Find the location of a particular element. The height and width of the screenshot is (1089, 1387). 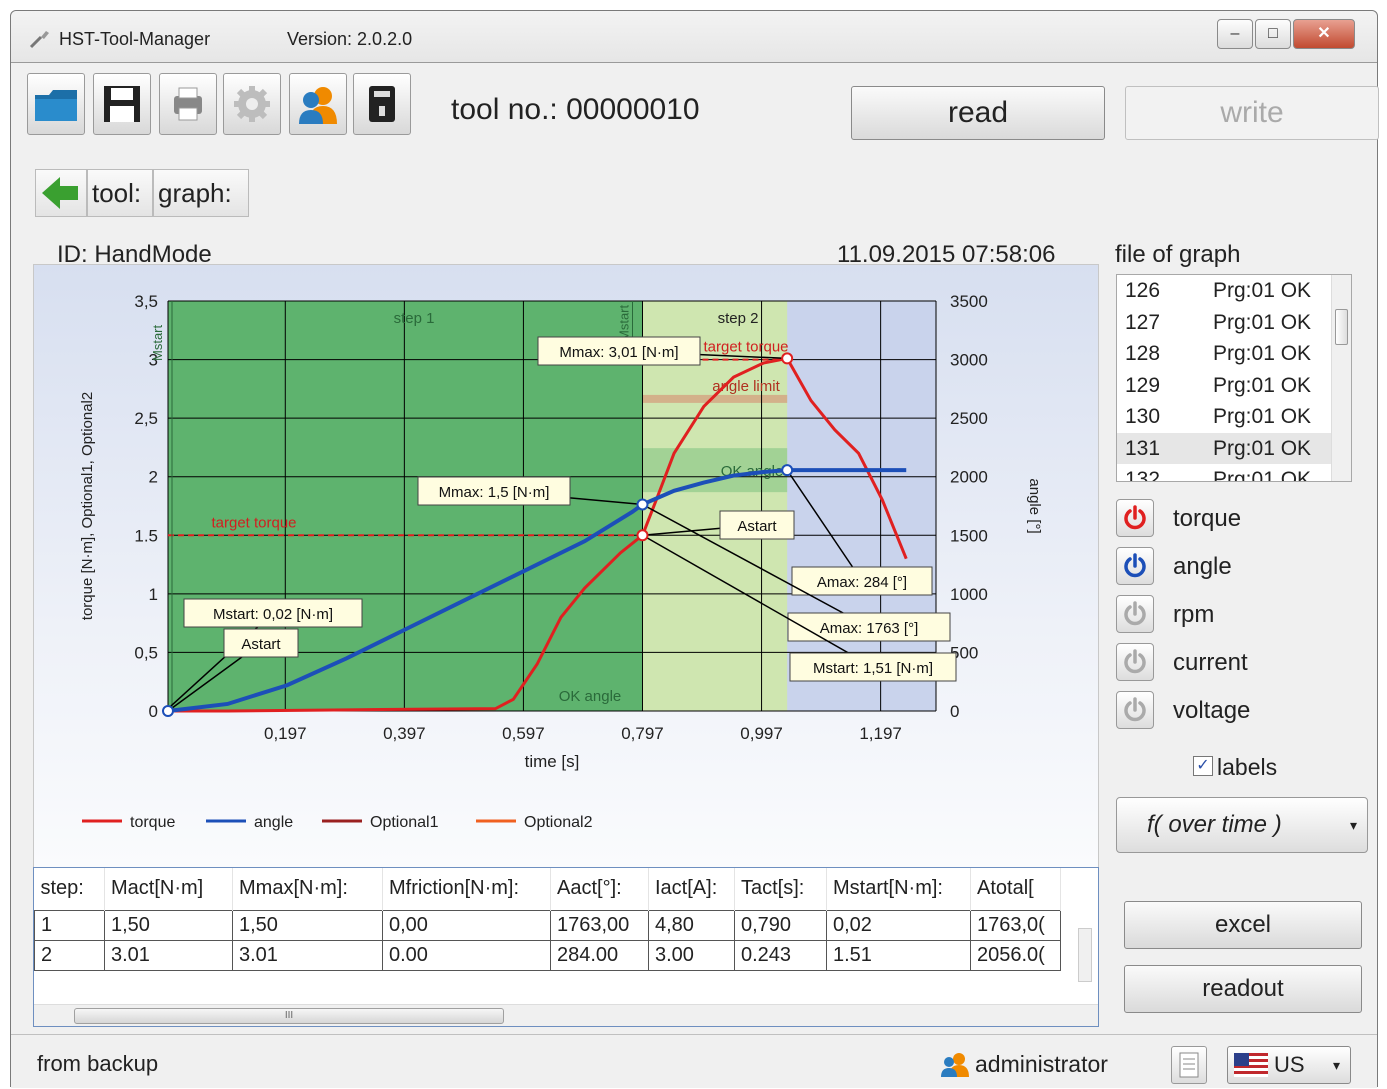

print-button is located at coordinates (188, 104).